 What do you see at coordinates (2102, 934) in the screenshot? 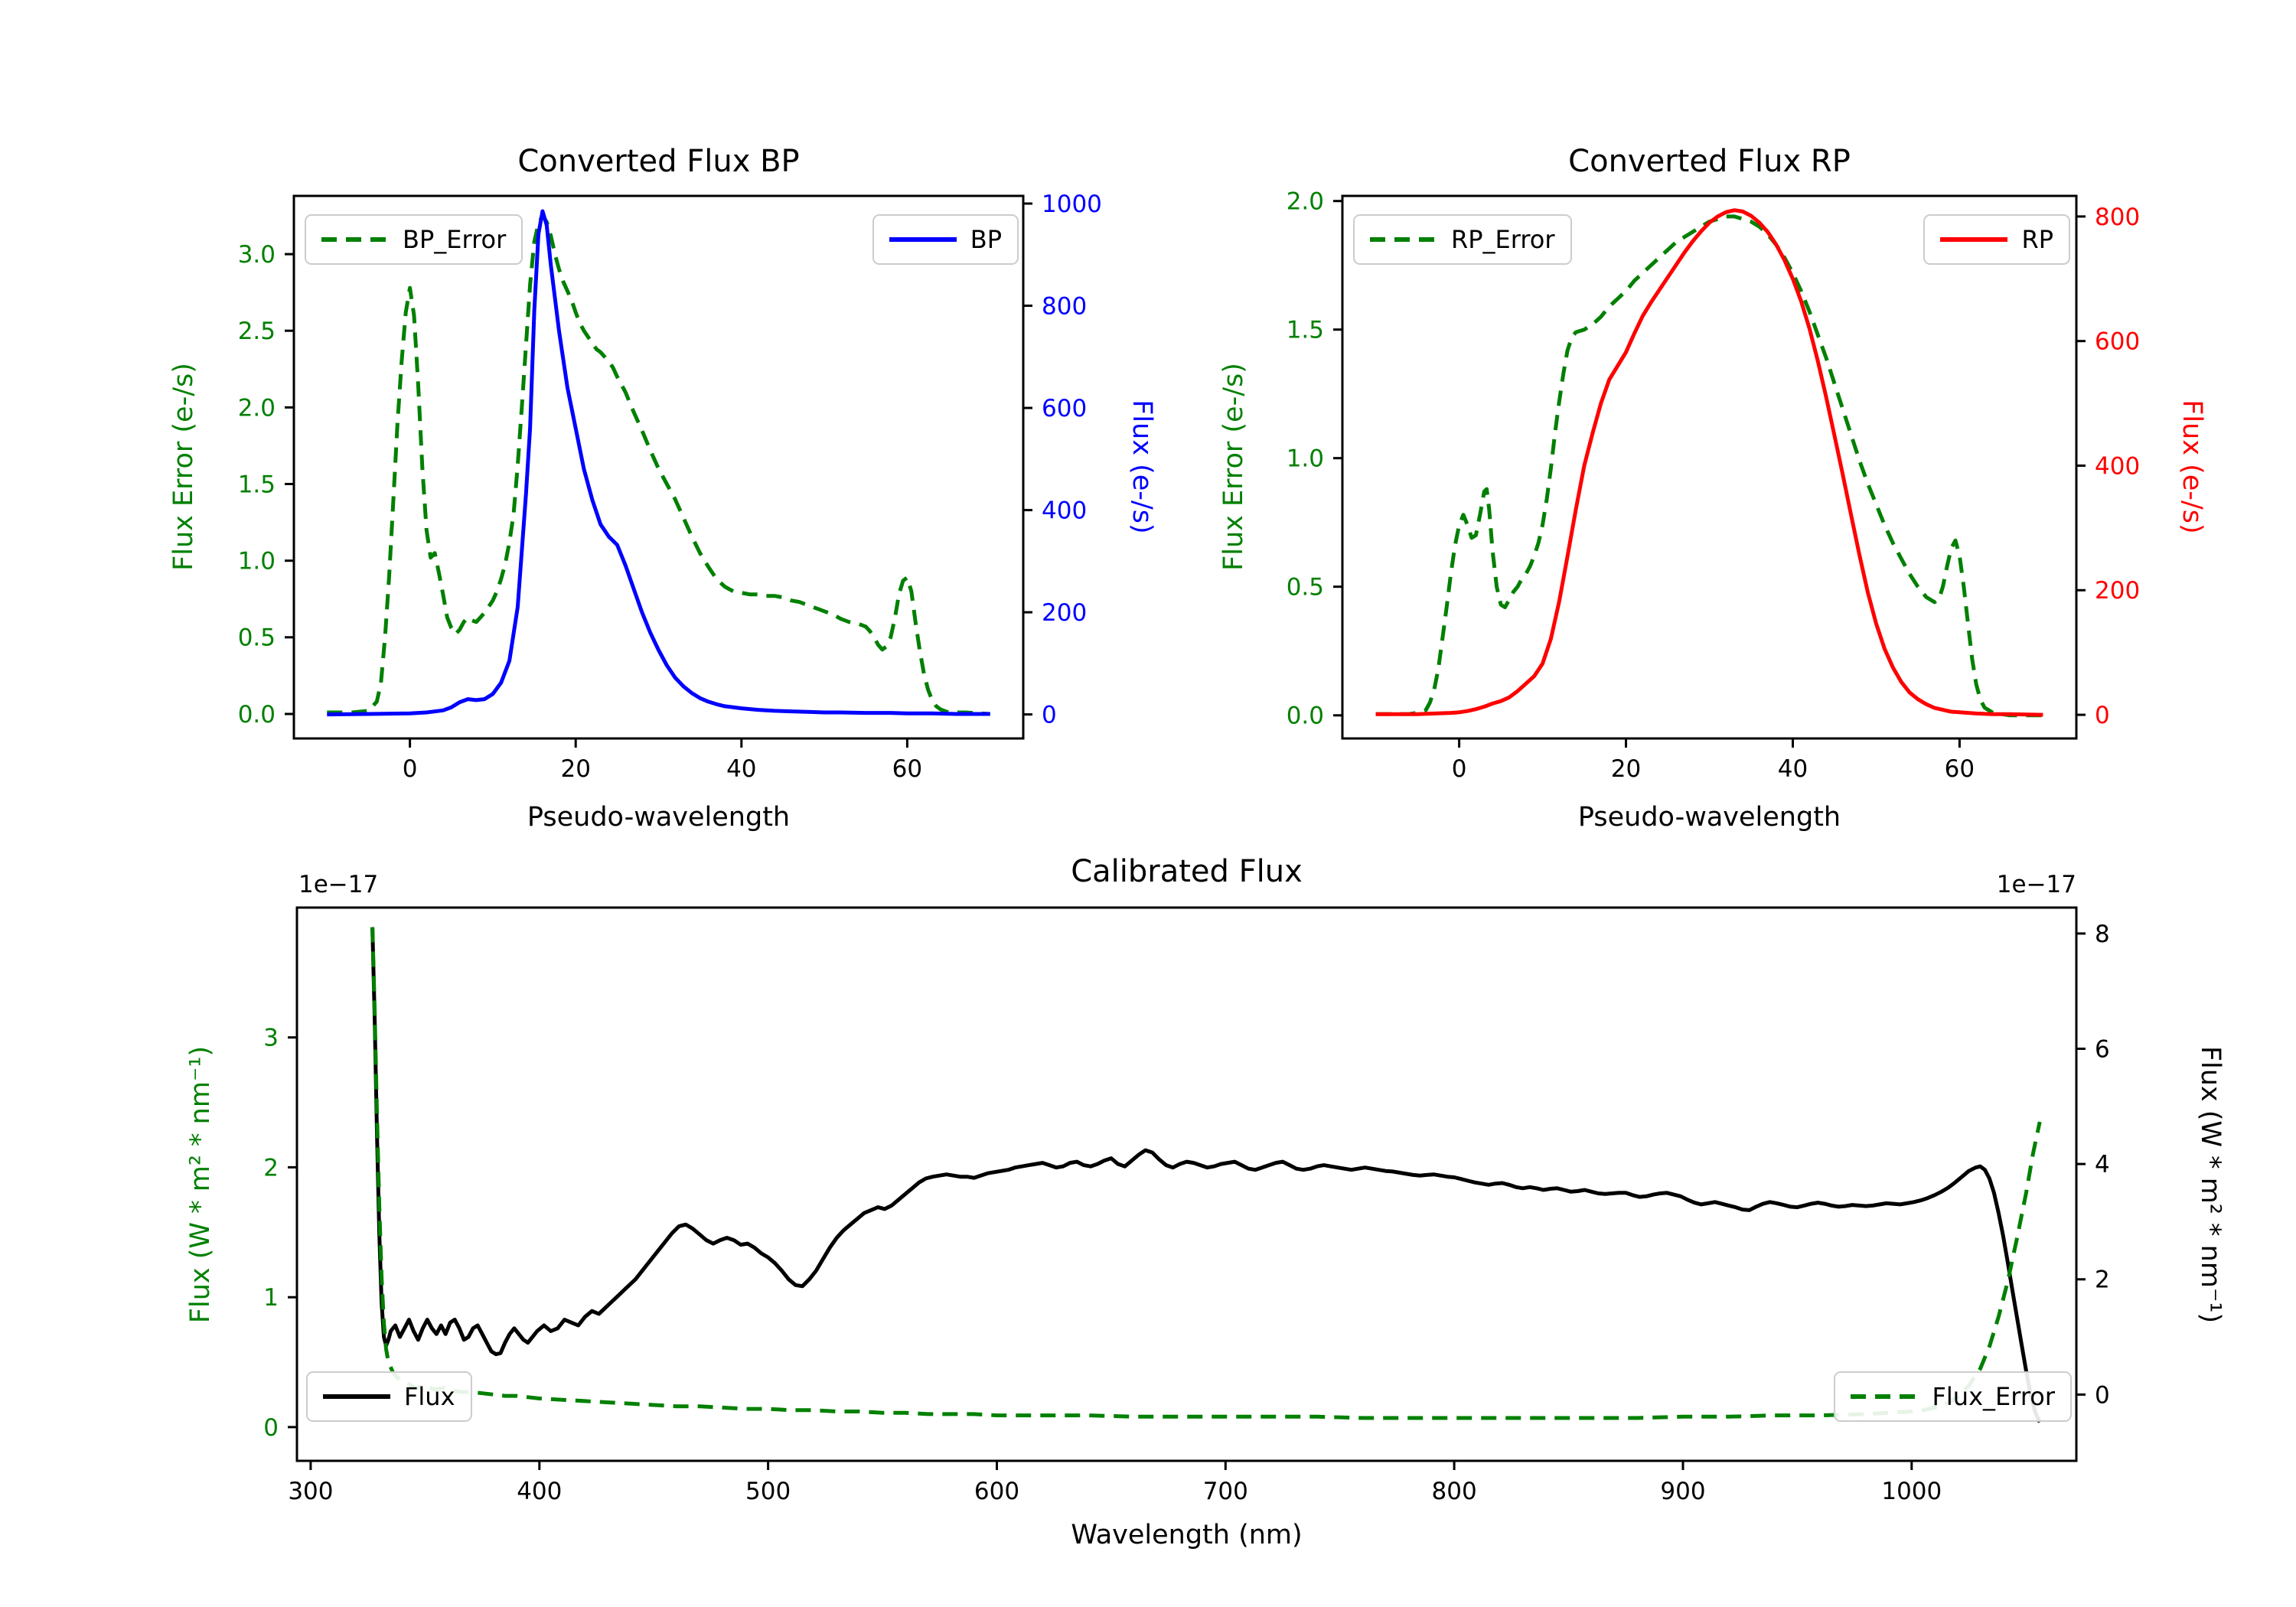
I see `svg-text: 8` at bounding box center [2102, 934].